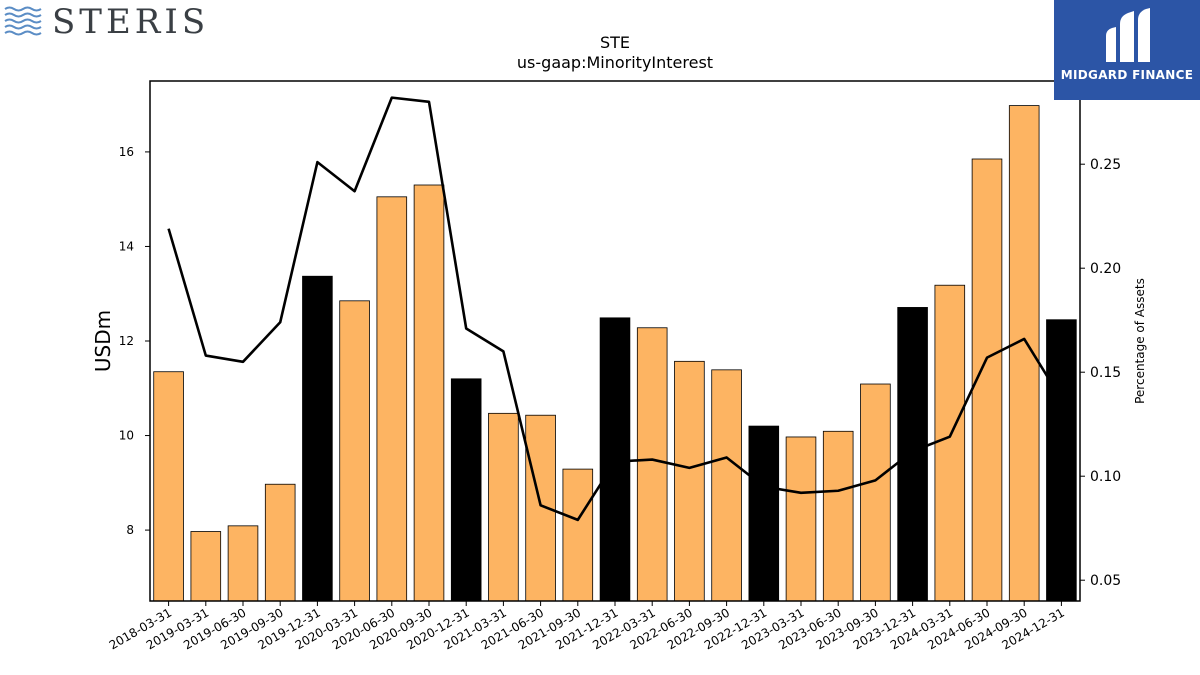  I want to click on publisher-name: MIDGARD FINANCE, so click(1127, 75).